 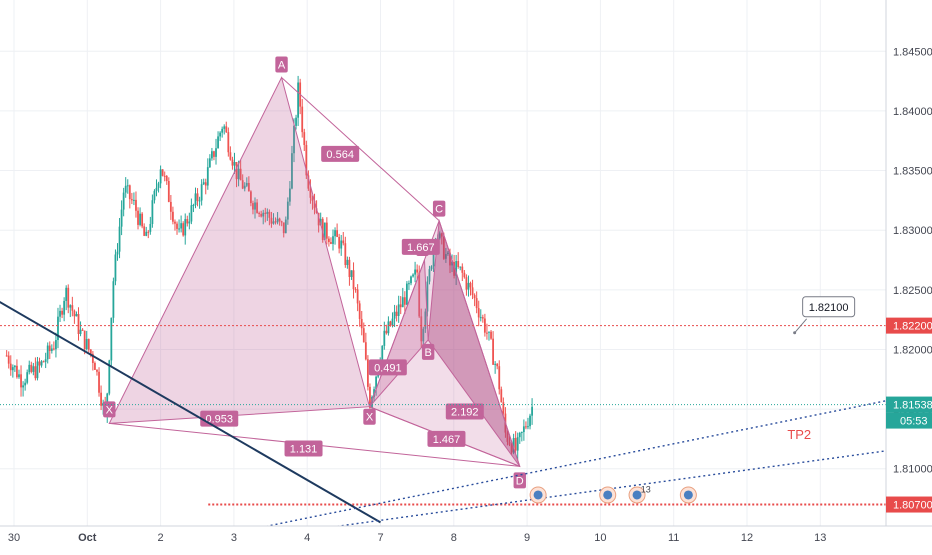 What do you see at coordinates (447, 440) in the screenshot?
I see `pattern-ratio-label: 1.467` at bounding box center [447, 440].